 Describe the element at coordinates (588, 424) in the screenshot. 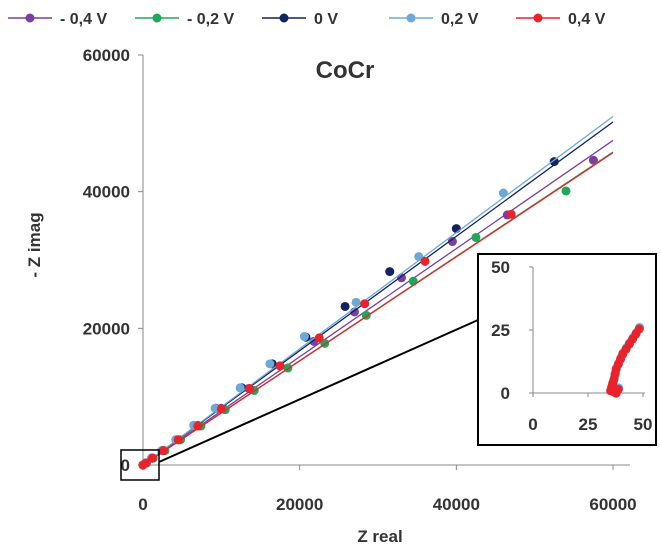

I see `inset-x-tick-label: 25` at that location.